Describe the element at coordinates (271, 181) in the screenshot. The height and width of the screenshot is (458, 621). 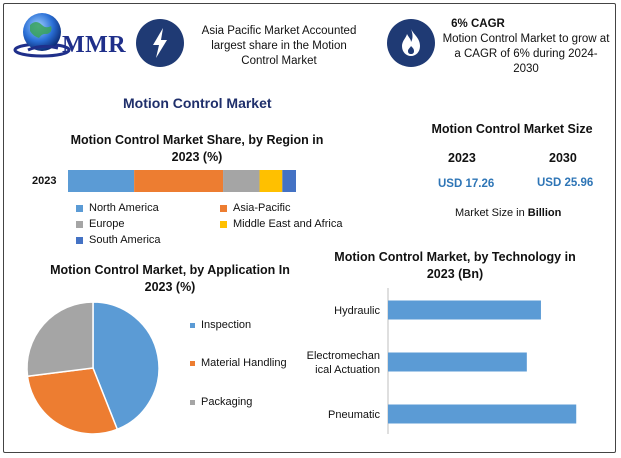
I see `region-bar-segment-middle-east-and-africa` at that location.